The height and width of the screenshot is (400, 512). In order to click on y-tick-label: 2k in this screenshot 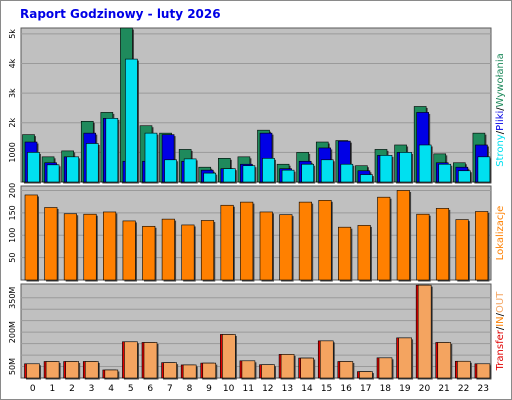, I will do `click(12, 123)`.